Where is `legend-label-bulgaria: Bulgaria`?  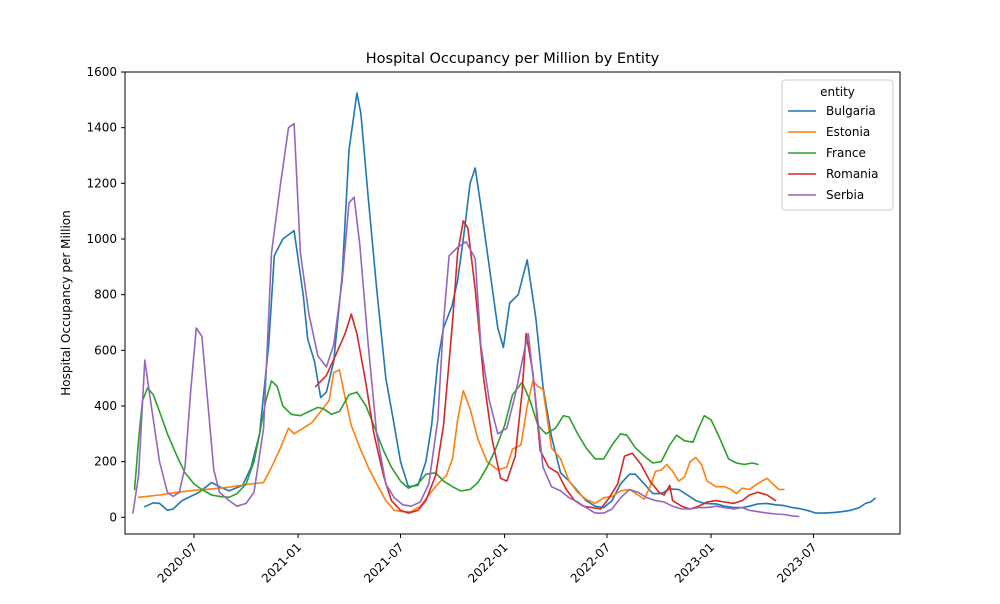 legend-label-bulgaria: Bulgaria is located at coordinates (851, 111).